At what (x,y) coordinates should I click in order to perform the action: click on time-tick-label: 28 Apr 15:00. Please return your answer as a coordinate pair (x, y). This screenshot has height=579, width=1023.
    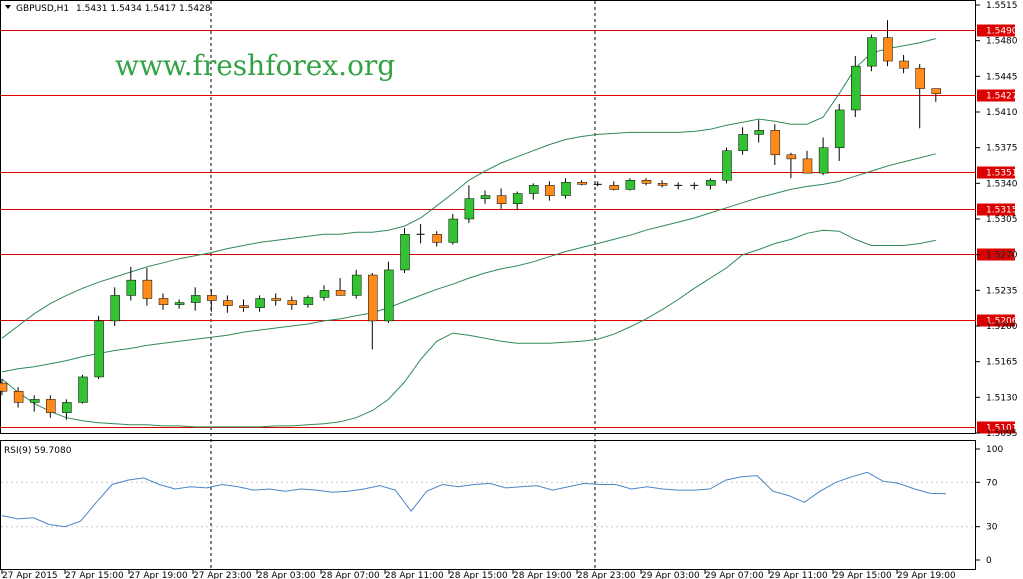
    Looking at the image, I should click on (478, 575).